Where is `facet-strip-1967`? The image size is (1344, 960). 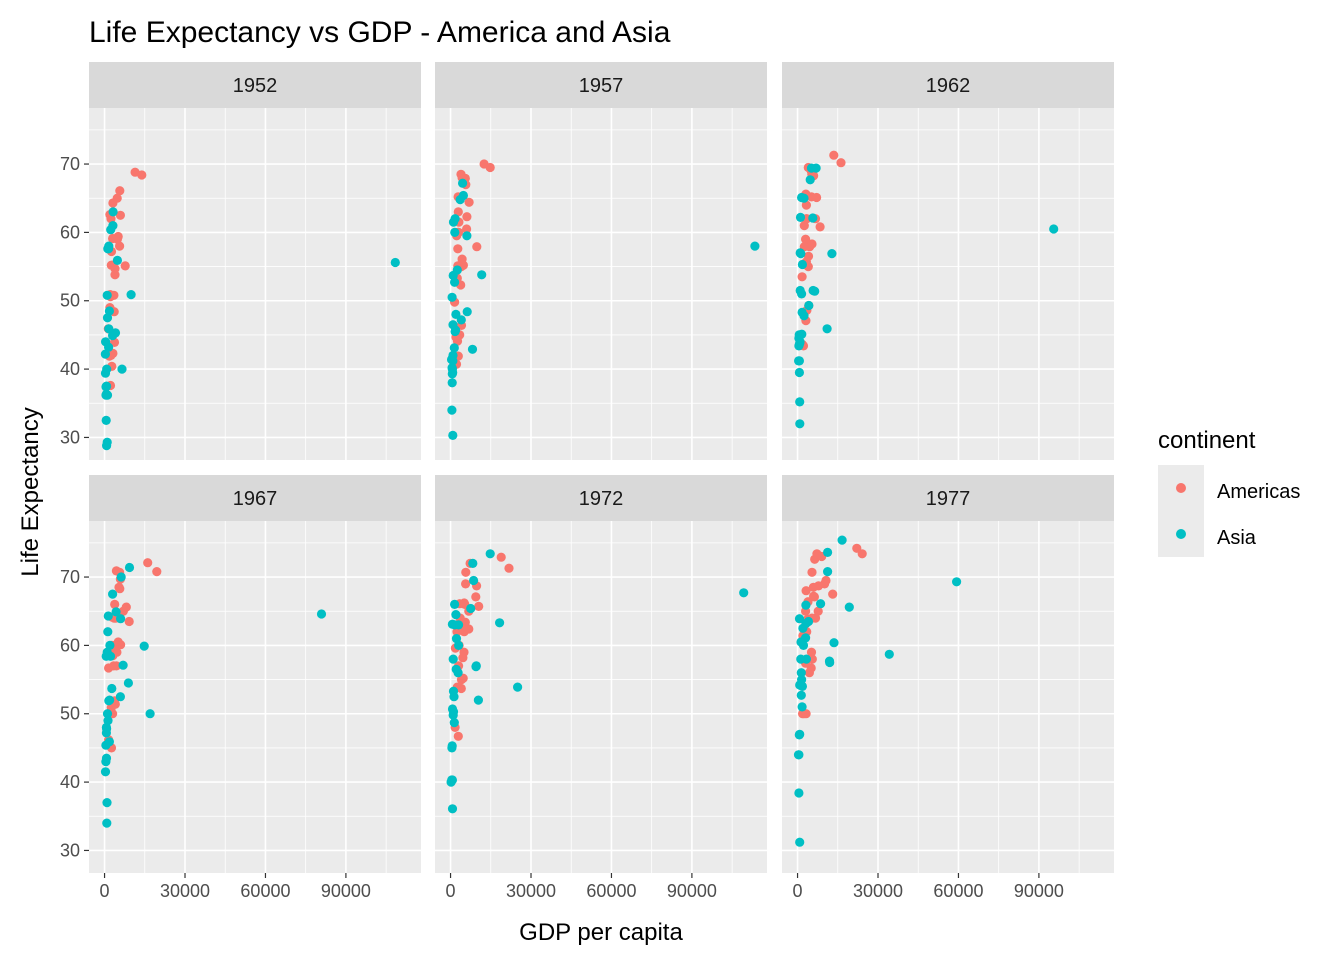
facet-strip-1967 is located at coordinates (255, 498).